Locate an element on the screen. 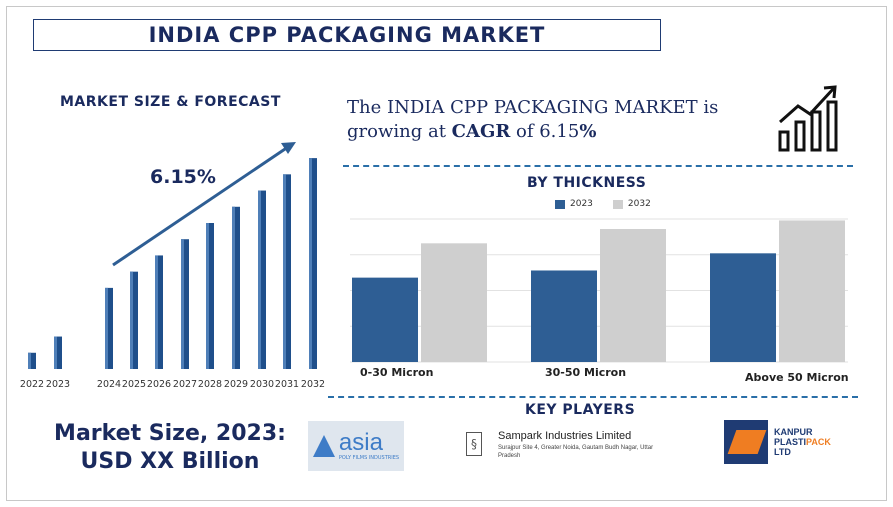  thickness-tick-1: 30-50 Micron is located at coordinates (585, 372).